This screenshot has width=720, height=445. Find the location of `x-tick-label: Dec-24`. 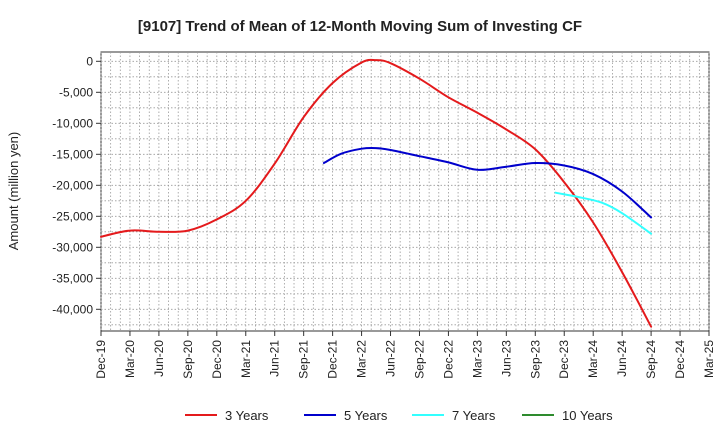

x-tick-label: Dec-24 is located at coordinates (680, 359).